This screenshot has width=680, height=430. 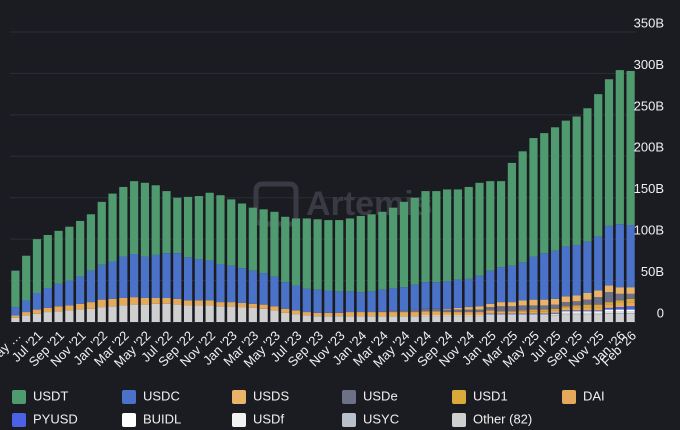 What do you see at coordinates (19, 397) in the screenshot?
I see `legend-swatch` at bounding box center [19, 397].